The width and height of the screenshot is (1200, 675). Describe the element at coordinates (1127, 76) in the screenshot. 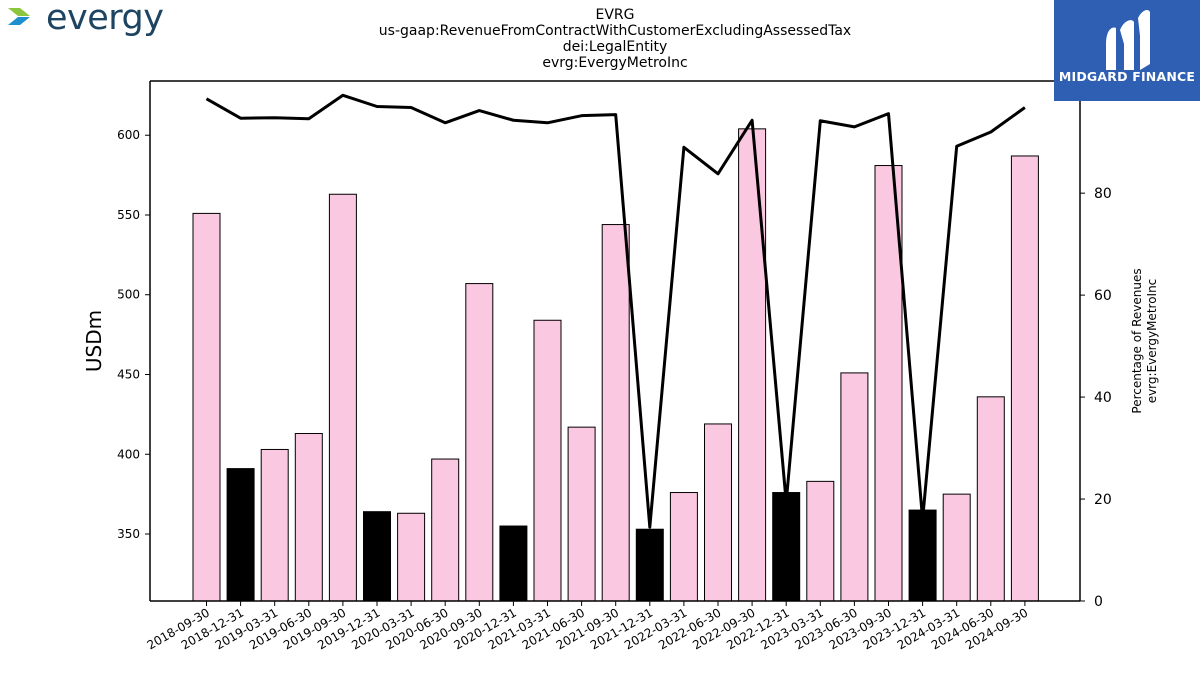

I see `midgard-finance-text: MIDGARD FINANCE` at that location.